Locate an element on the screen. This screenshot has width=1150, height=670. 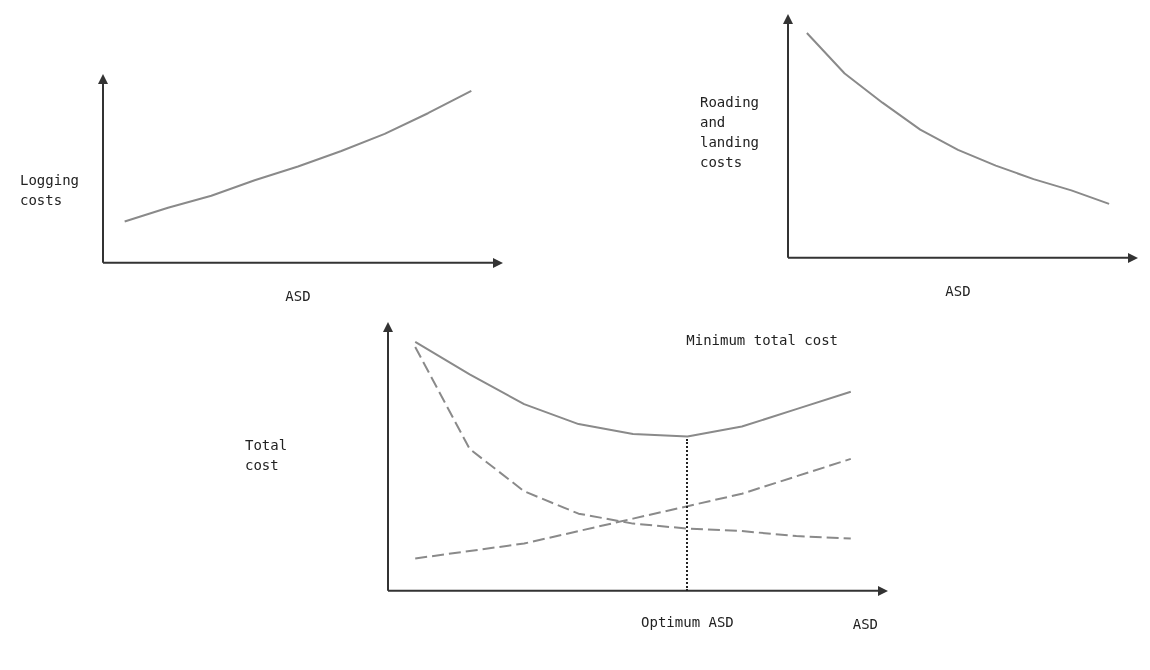
y-axis-title: Logging costs is located at coordinates (50, 190).